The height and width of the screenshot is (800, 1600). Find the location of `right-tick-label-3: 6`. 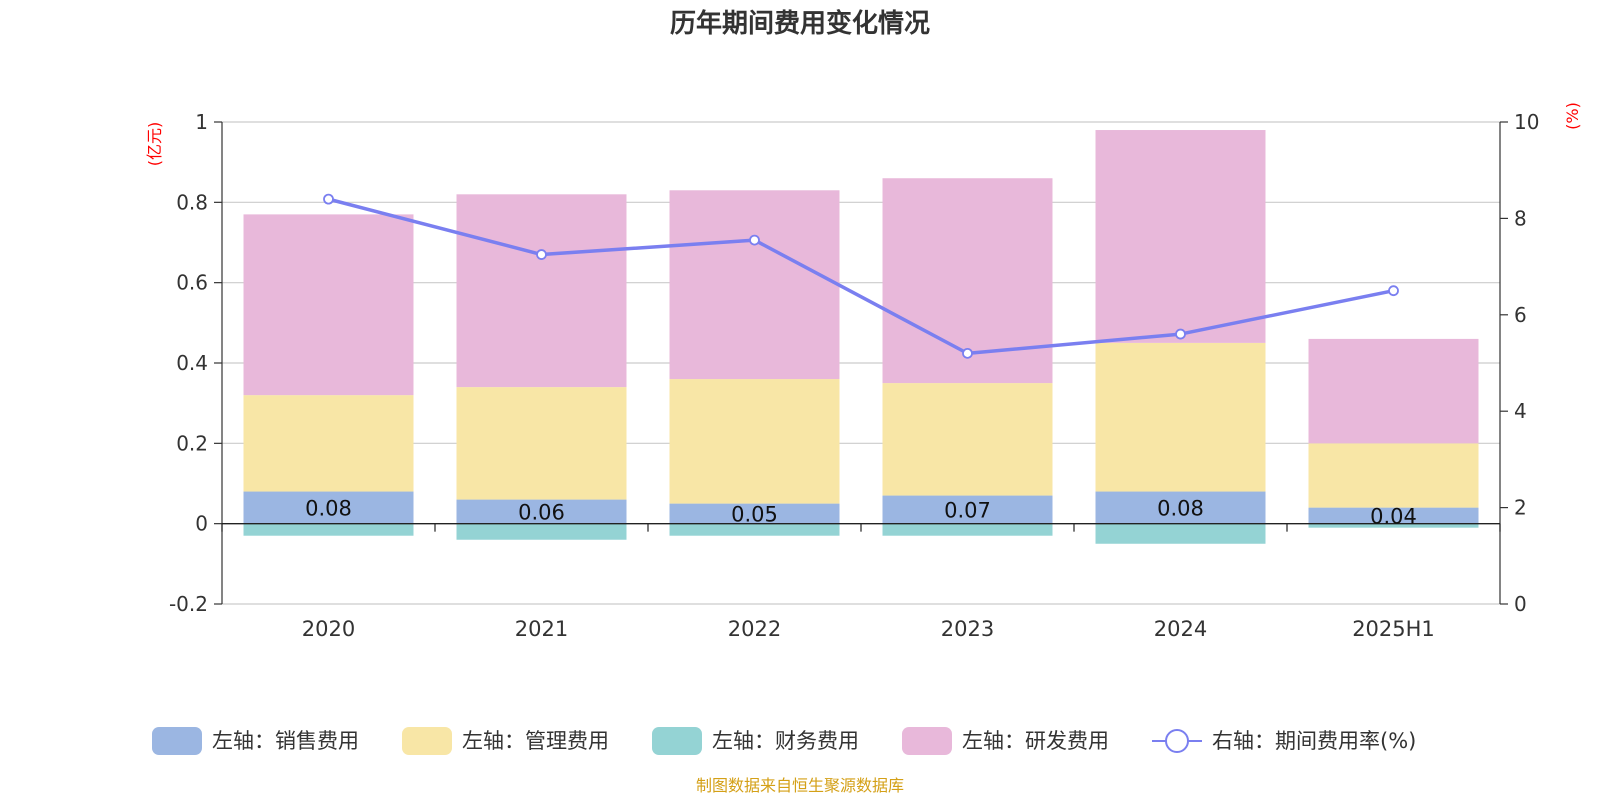

right-tick-label-3: 6 is located at coordinates (1520, 315).